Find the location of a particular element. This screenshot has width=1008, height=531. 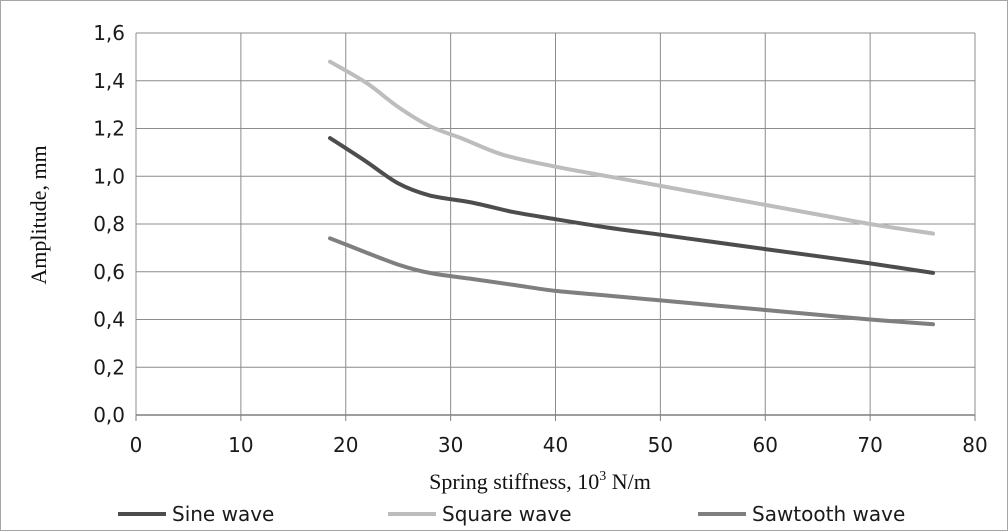

x-tick-label: 50 is located at coordinates (660, 445).